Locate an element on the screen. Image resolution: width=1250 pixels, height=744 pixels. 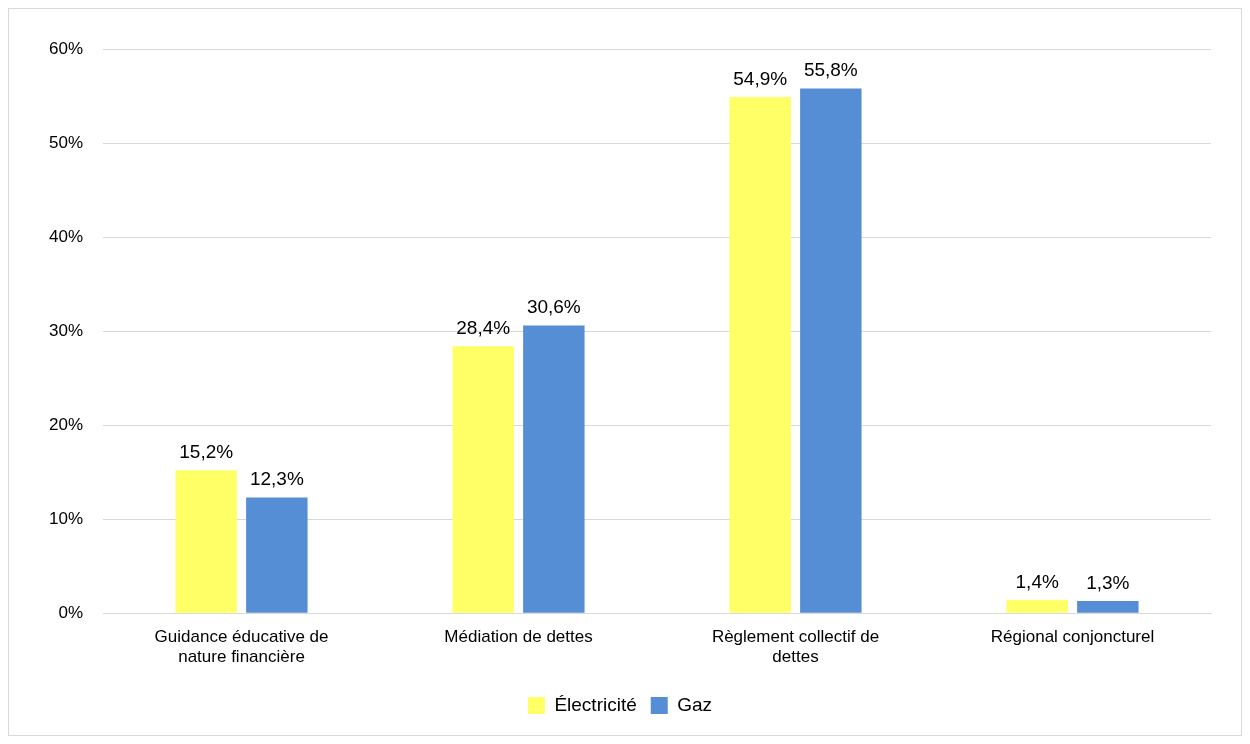
data-label: 12,3% is located at coordinates (276, 479).